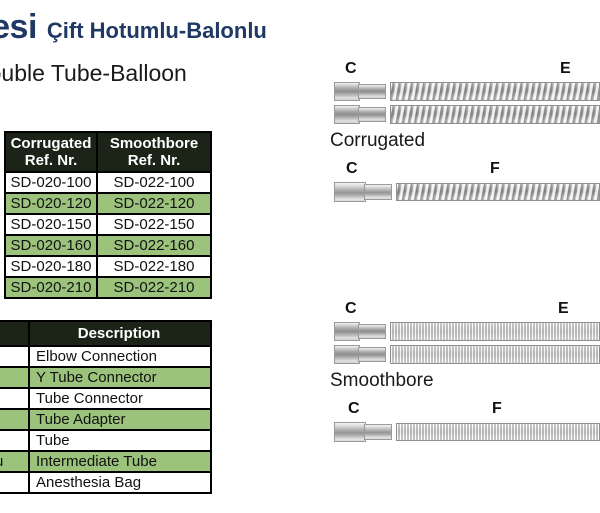  What do you see at coordinates (154, 182) in the screenshot?
I see `cell-smoothbore-ref: SD-022-100` at bounding box center [154, 182].